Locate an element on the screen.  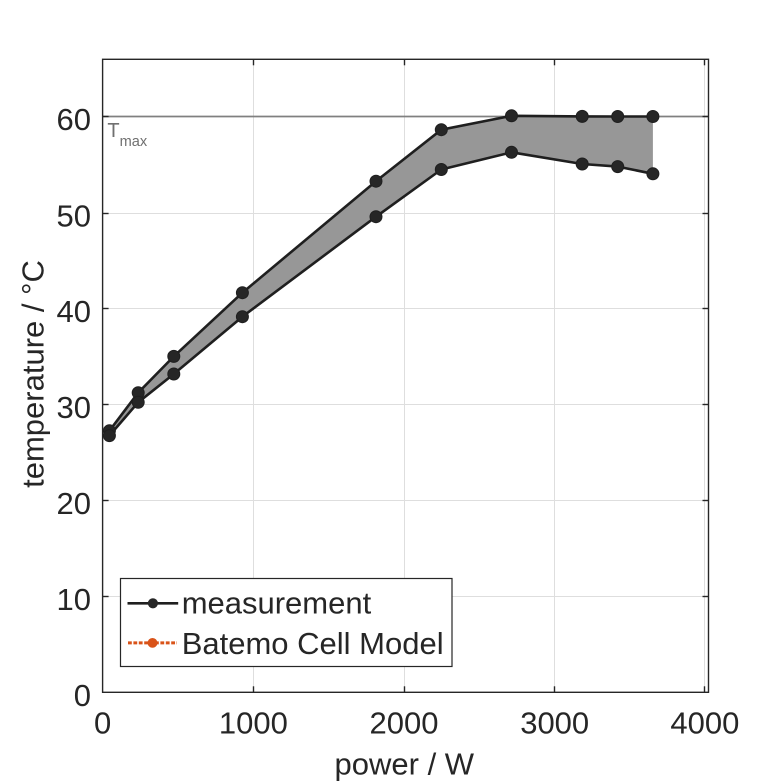
svg-text: 20 is located at coordinates (74, 503).